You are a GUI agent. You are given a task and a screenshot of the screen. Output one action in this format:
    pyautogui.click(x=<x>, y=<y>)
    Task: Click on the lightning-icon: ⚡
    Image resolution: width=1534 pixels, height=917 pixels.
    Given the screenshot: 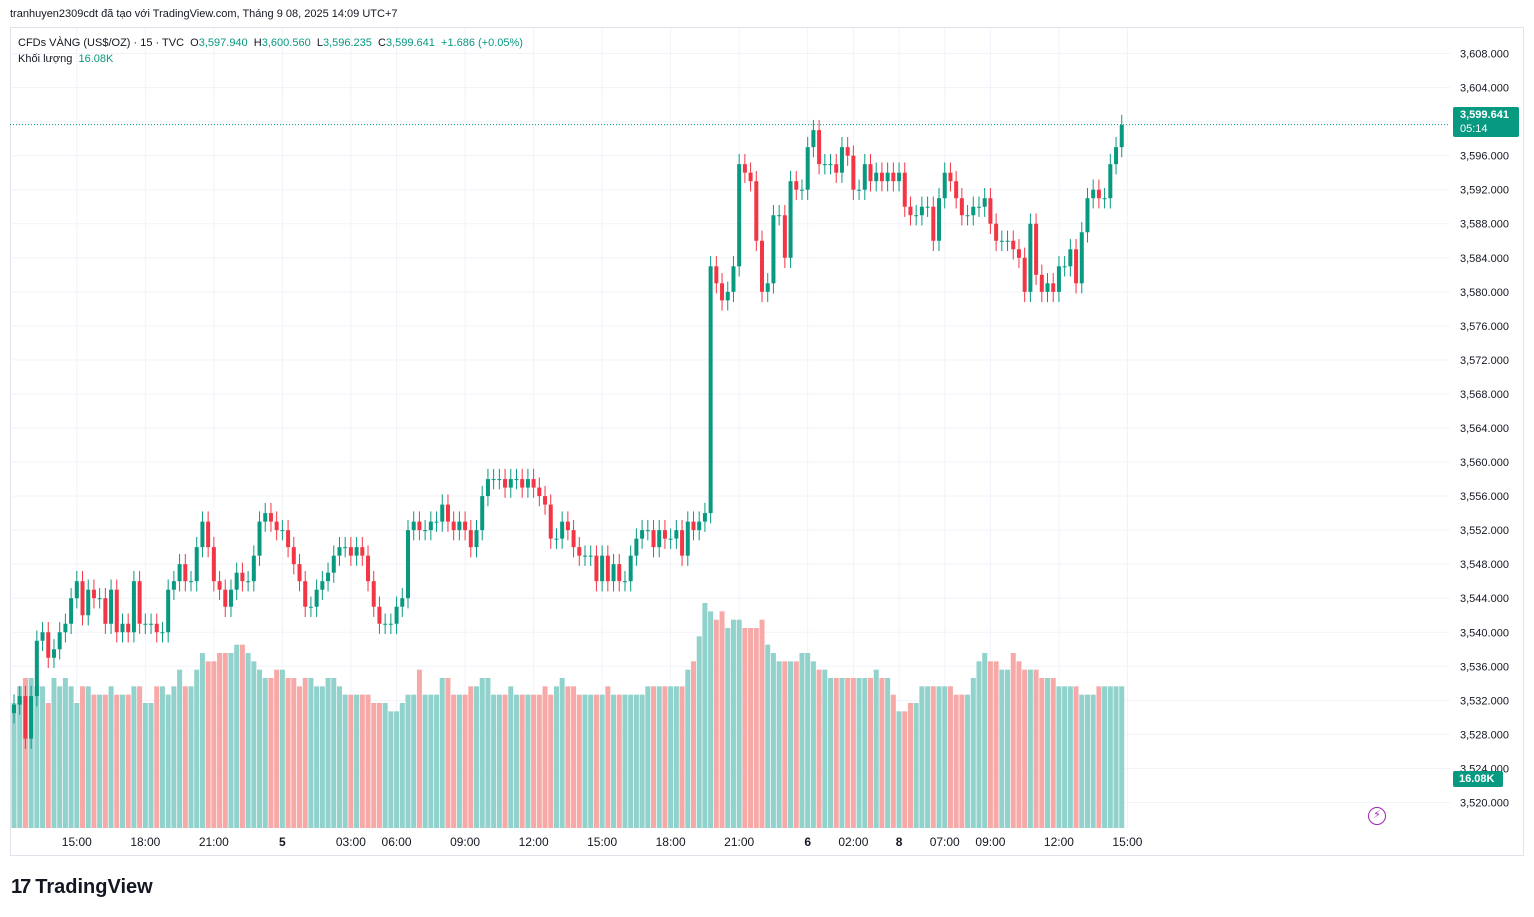 What is the action you would take?
    pyautogui.click(x=1377, y=816)
    